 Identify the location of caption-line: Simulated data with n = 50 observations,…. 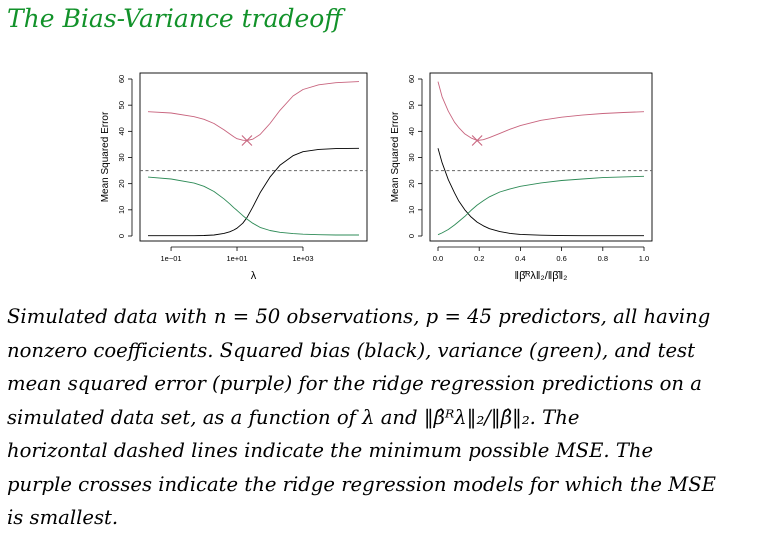
(359, 316).